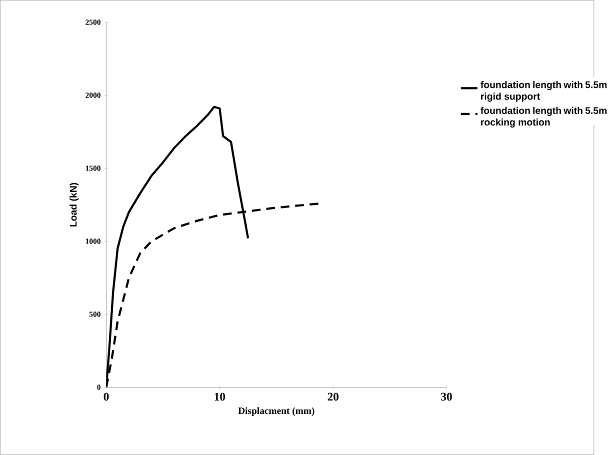  I want to click on y-axis-title: Load (kN), so click(74, 204).